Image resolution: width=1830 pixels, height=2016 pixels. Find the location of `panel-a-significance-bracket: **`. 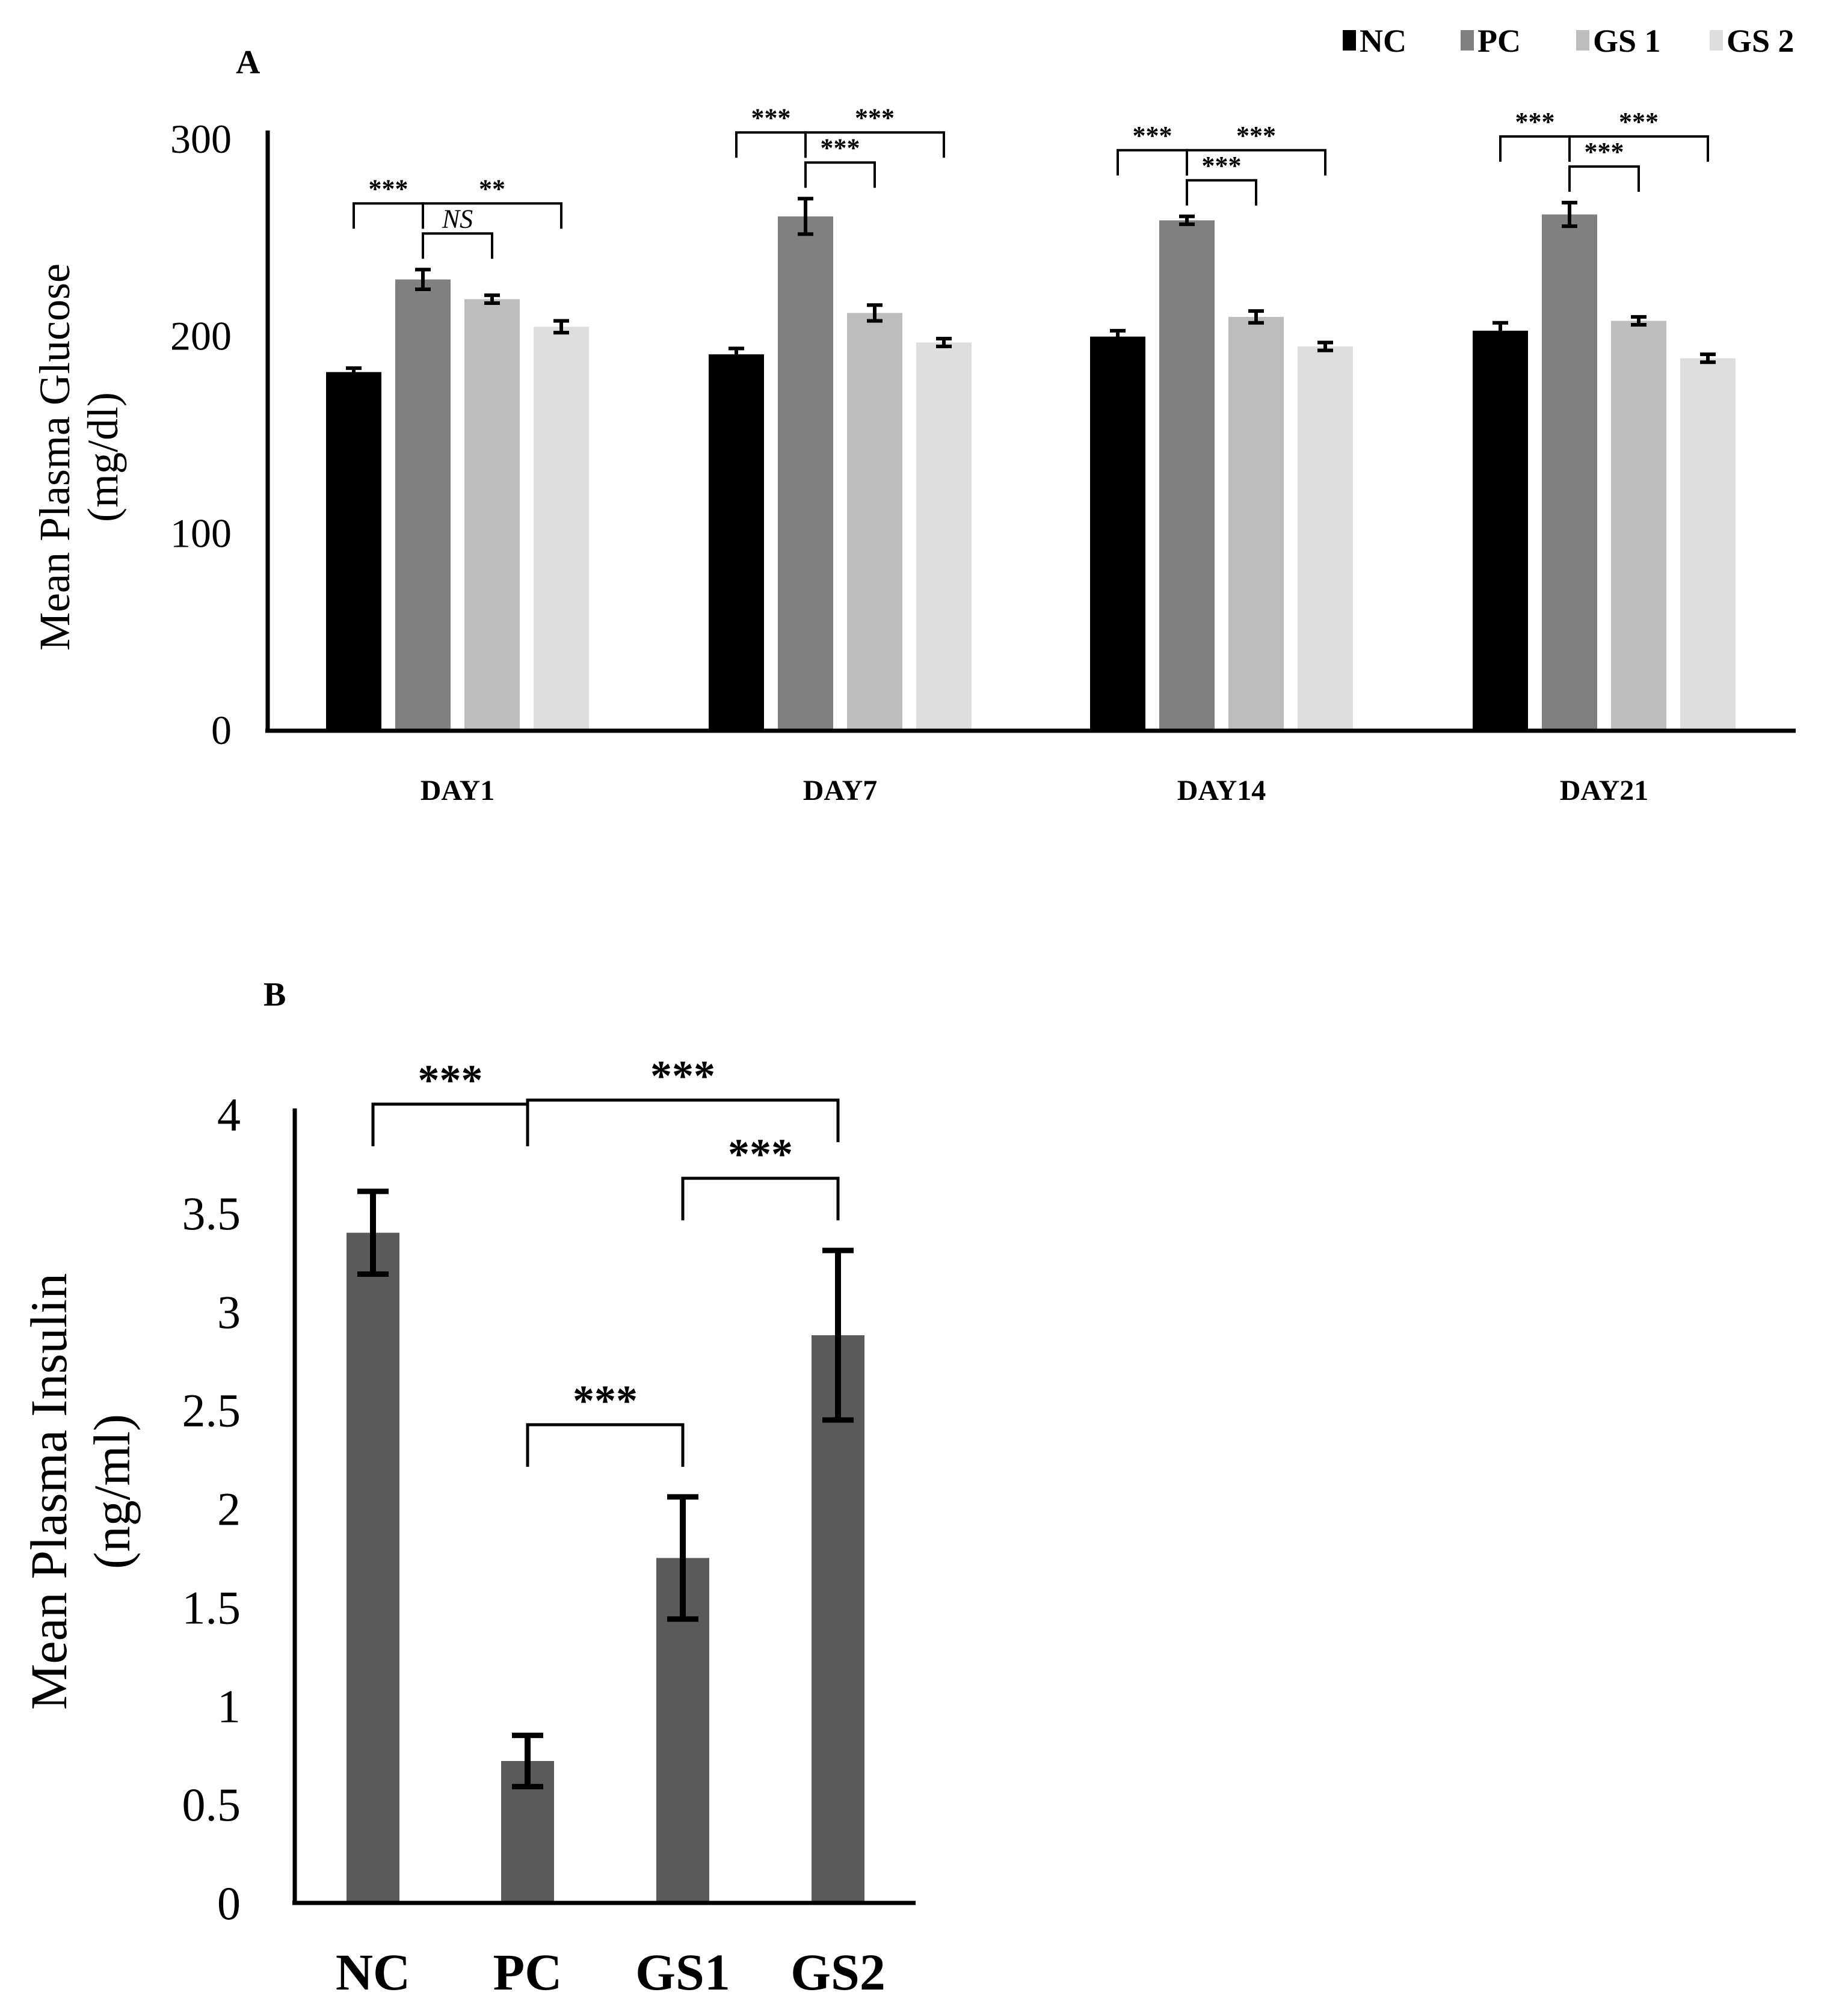

panel-a-significance-bracket: ** is located at coordinates (492, 202).